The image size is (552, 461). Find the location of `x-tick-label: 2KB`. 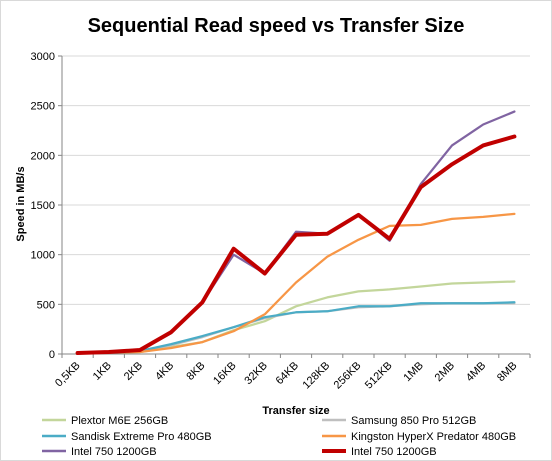

x-tick-label: 2KB is located at coordinates (133, 371).